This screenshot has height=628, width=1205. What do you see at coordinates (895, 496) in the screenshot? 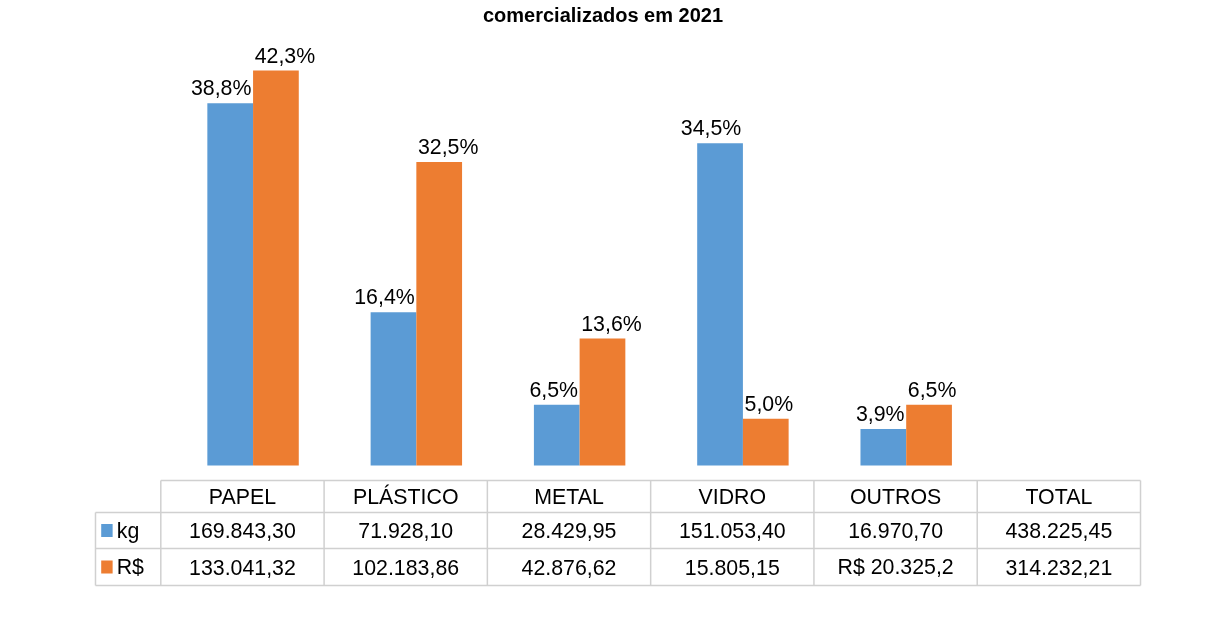
I see `x-tick-label: OUTROS` at bounding box center [895, 496].